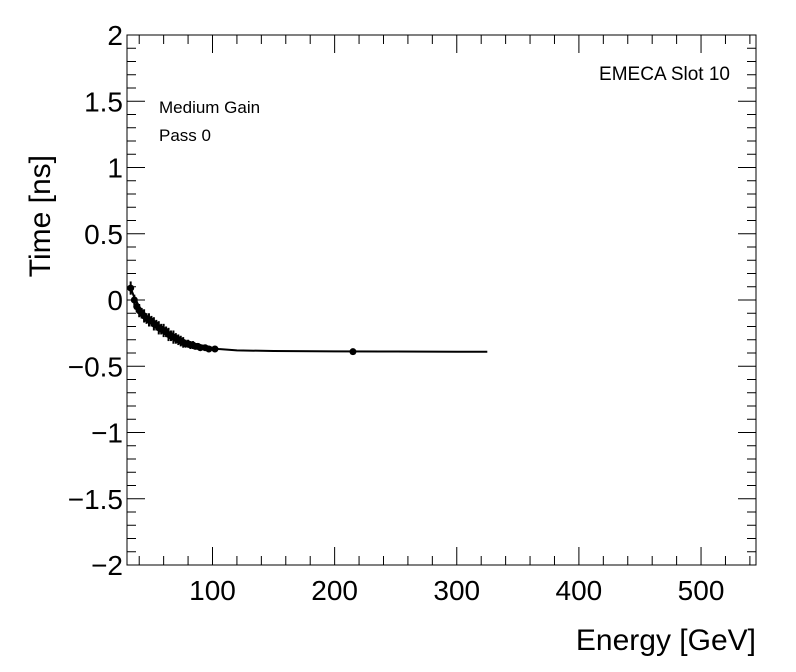 Image resolution: width=796 pixels, height=672 pixels. What do you see at coordinates (107, 433) in the screenshot?
I see `y-tick-label: −1` at bounding box center [107, 433].